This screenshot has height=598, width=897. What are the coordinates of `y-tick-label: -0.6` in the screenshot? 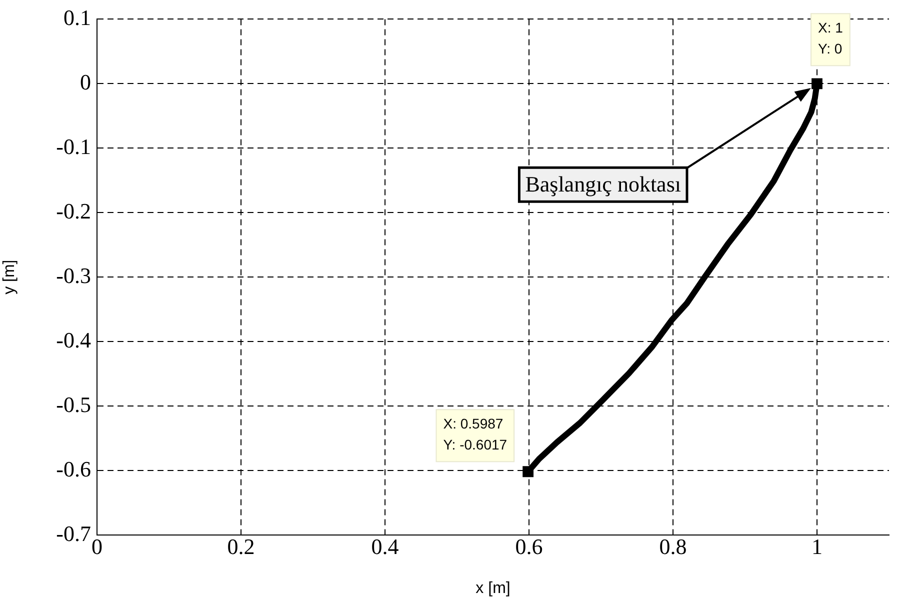 It's located at (73, 469).